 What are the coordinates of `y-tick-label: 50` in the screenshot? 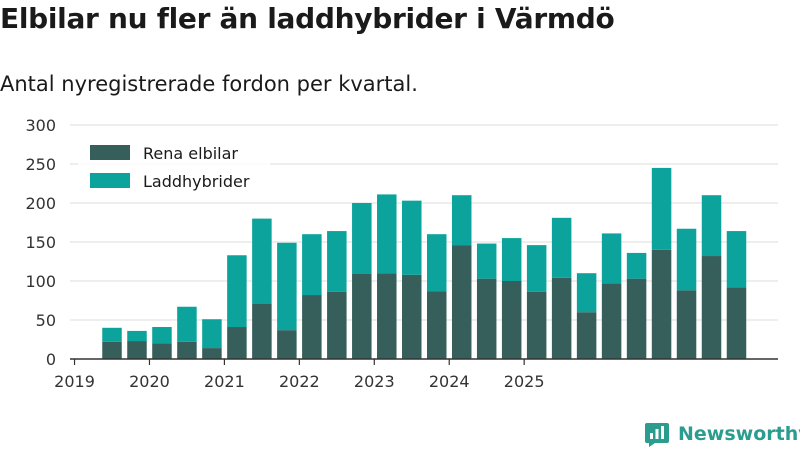 It's located at (46, 320).